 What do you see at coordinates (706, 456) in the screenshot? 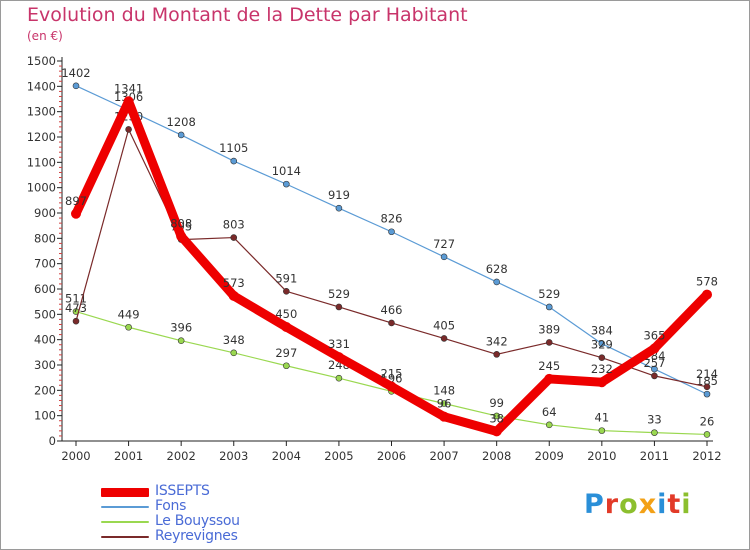
I see `x-tick-label: 2012` at bounding box center [706, 456].